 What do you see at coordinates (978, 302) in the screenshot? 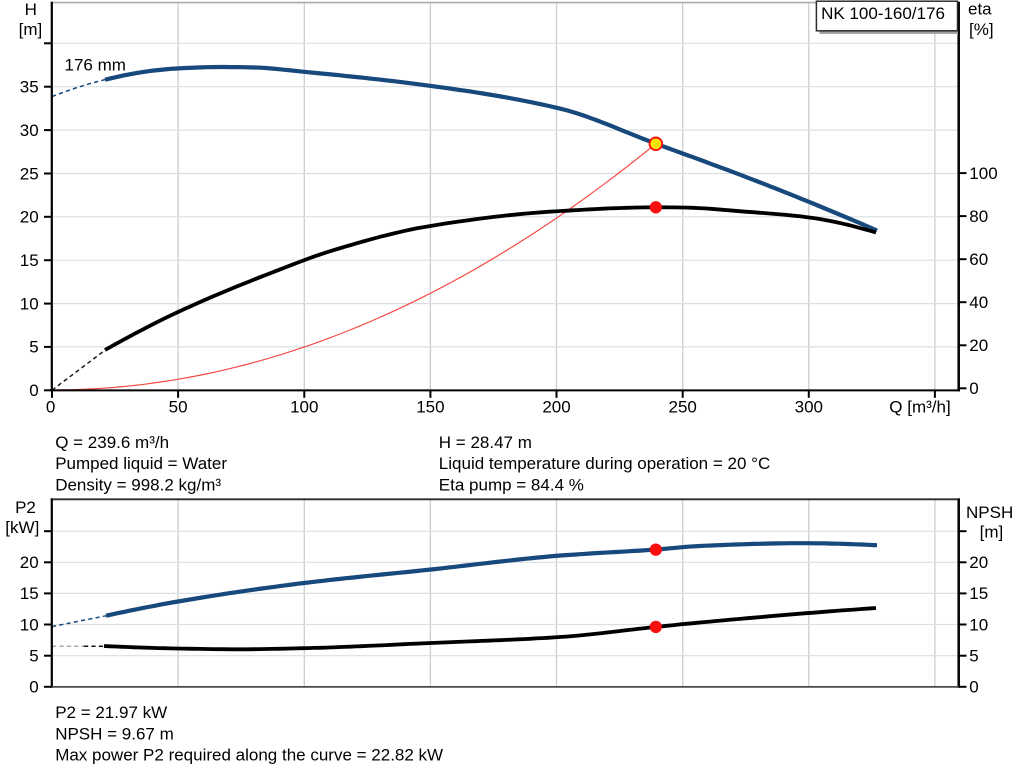
I see `svg-text: 40` at bounding box center [978, 302].